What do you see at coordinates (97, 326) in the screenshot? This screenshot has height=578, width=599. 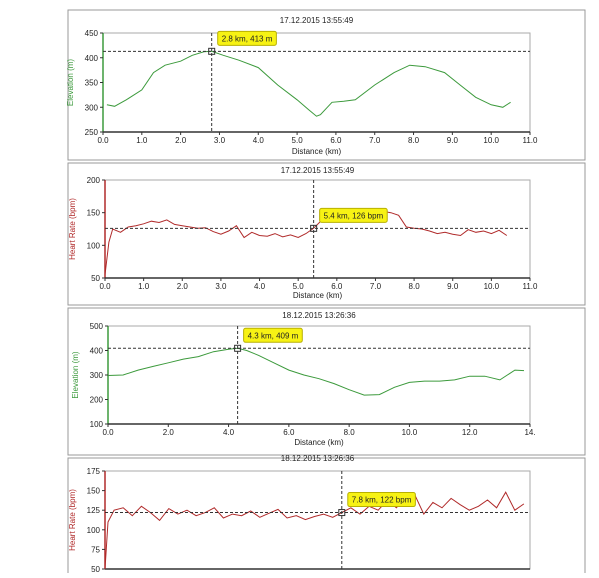 I see `y-tick-label: 500` at bounding box center [97, 326].